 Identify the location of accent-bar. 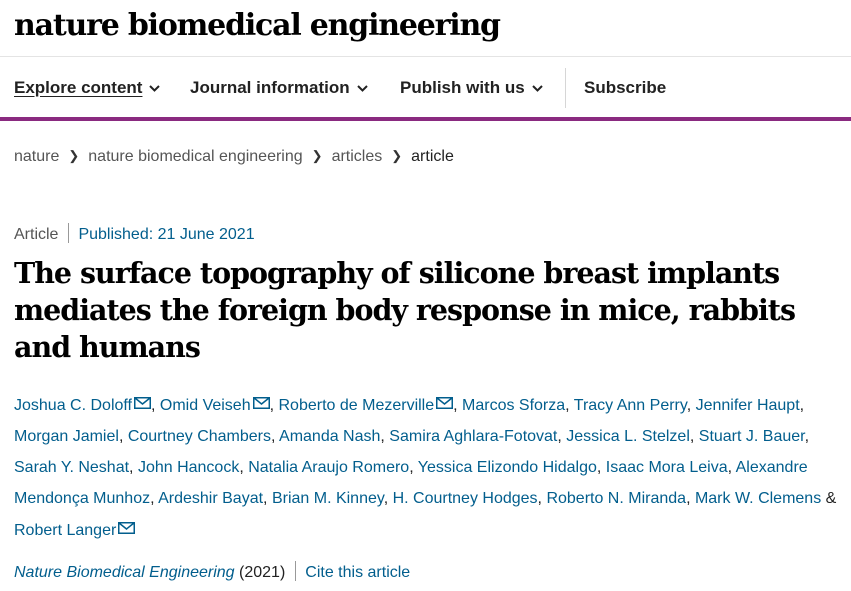
(425, 119).